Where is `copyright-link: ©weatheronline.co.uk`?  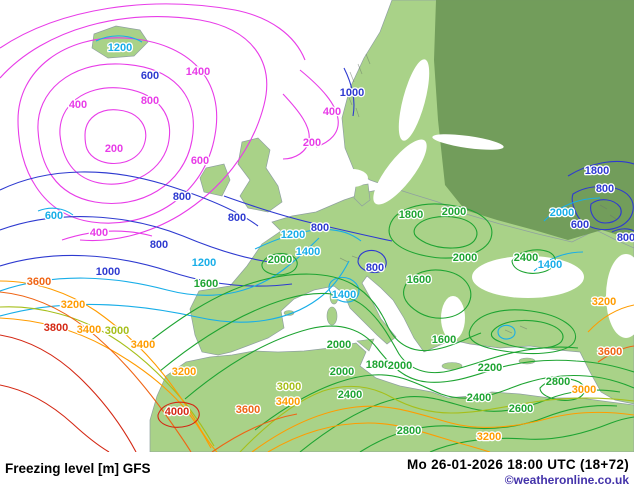
copyright-link: ©weatheronline.co.uk is located at coordinates (566, 480).